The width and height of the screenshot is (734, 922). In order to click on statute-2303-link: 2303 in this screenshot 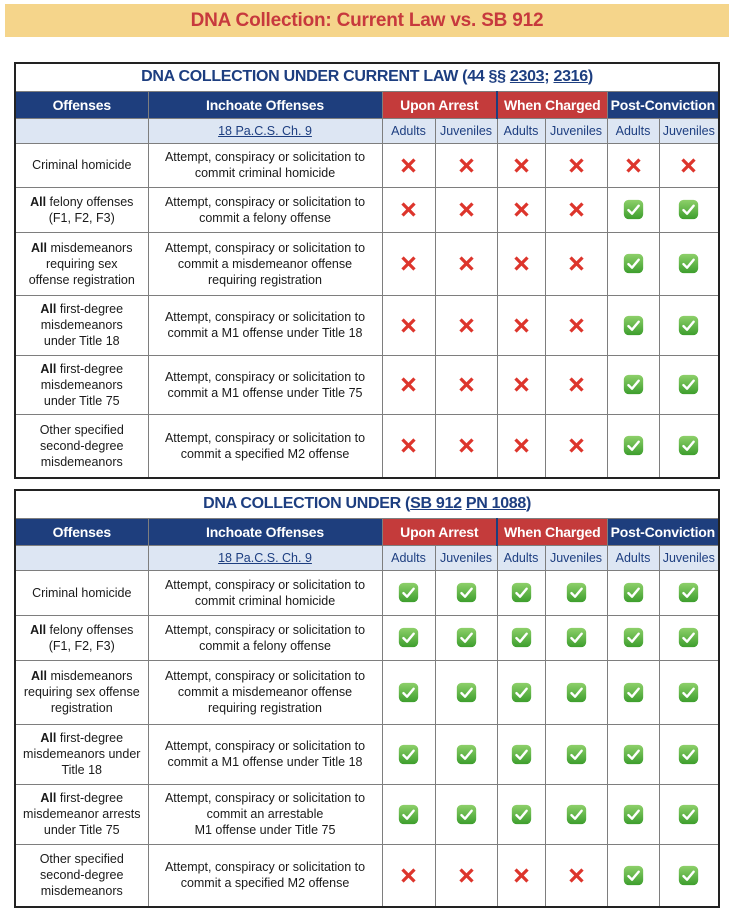, I will do `click(527, 77)`.